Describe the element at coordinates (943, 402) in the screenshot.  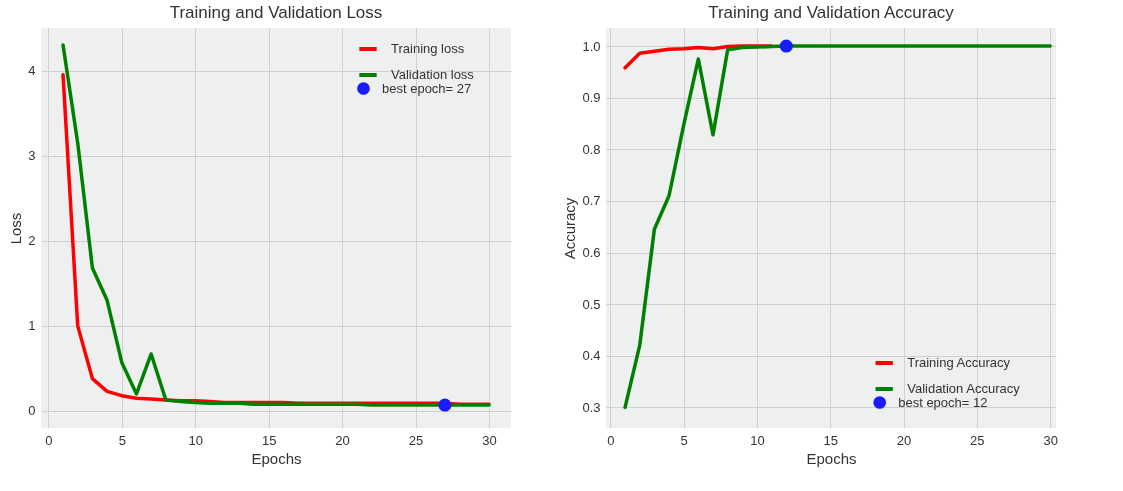
I see `legend-label: best epoch= 12` at that location.